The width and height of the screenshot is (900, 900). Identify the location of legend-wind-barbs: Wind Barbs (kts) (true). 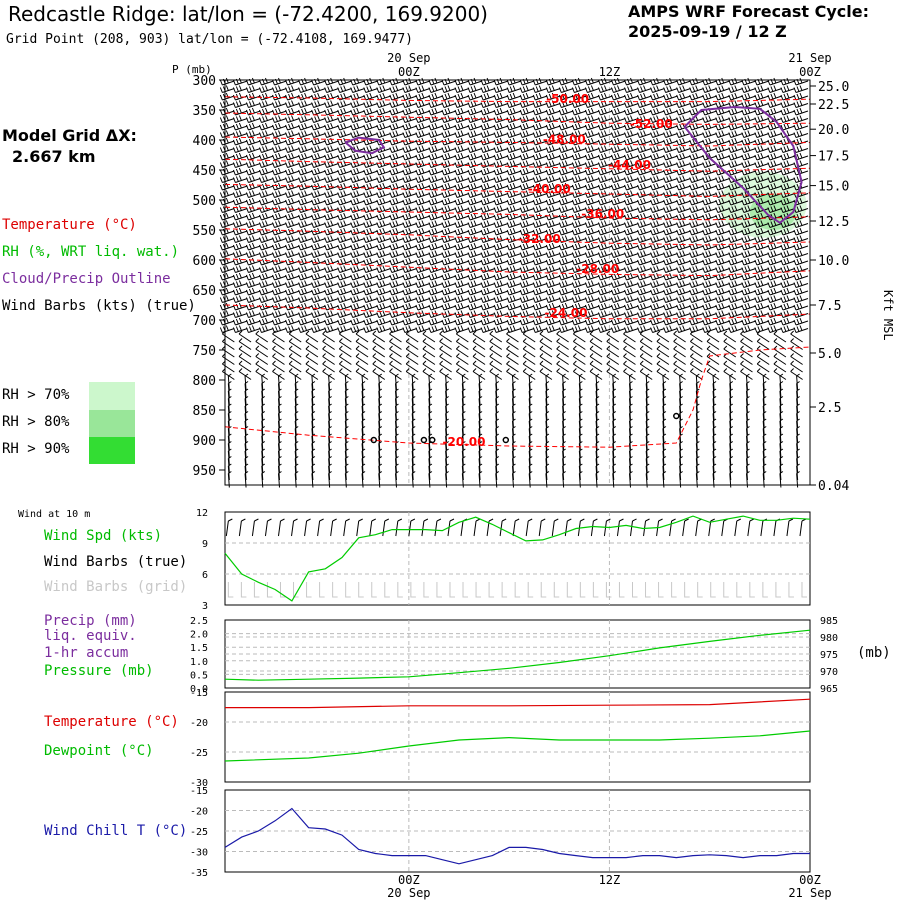
(99, 306).